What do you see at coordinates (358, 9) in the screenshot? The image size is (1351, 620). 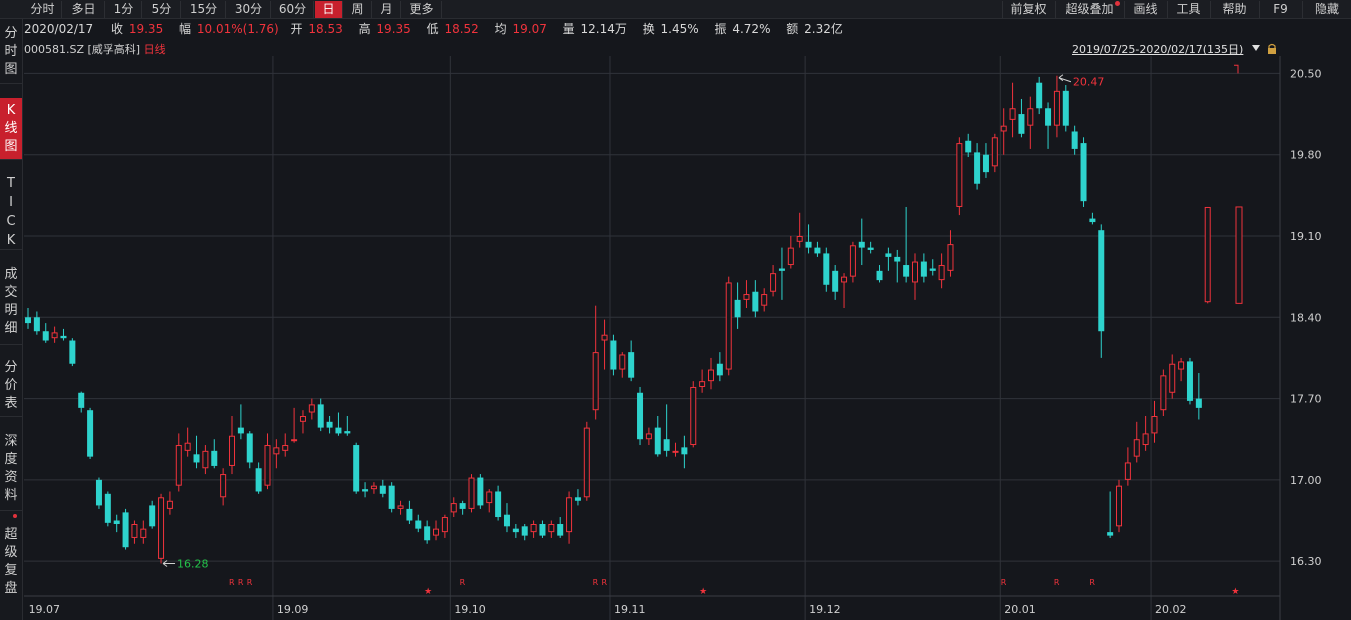 I see `tab-weekly: 周` at bounding box center [358, 9].